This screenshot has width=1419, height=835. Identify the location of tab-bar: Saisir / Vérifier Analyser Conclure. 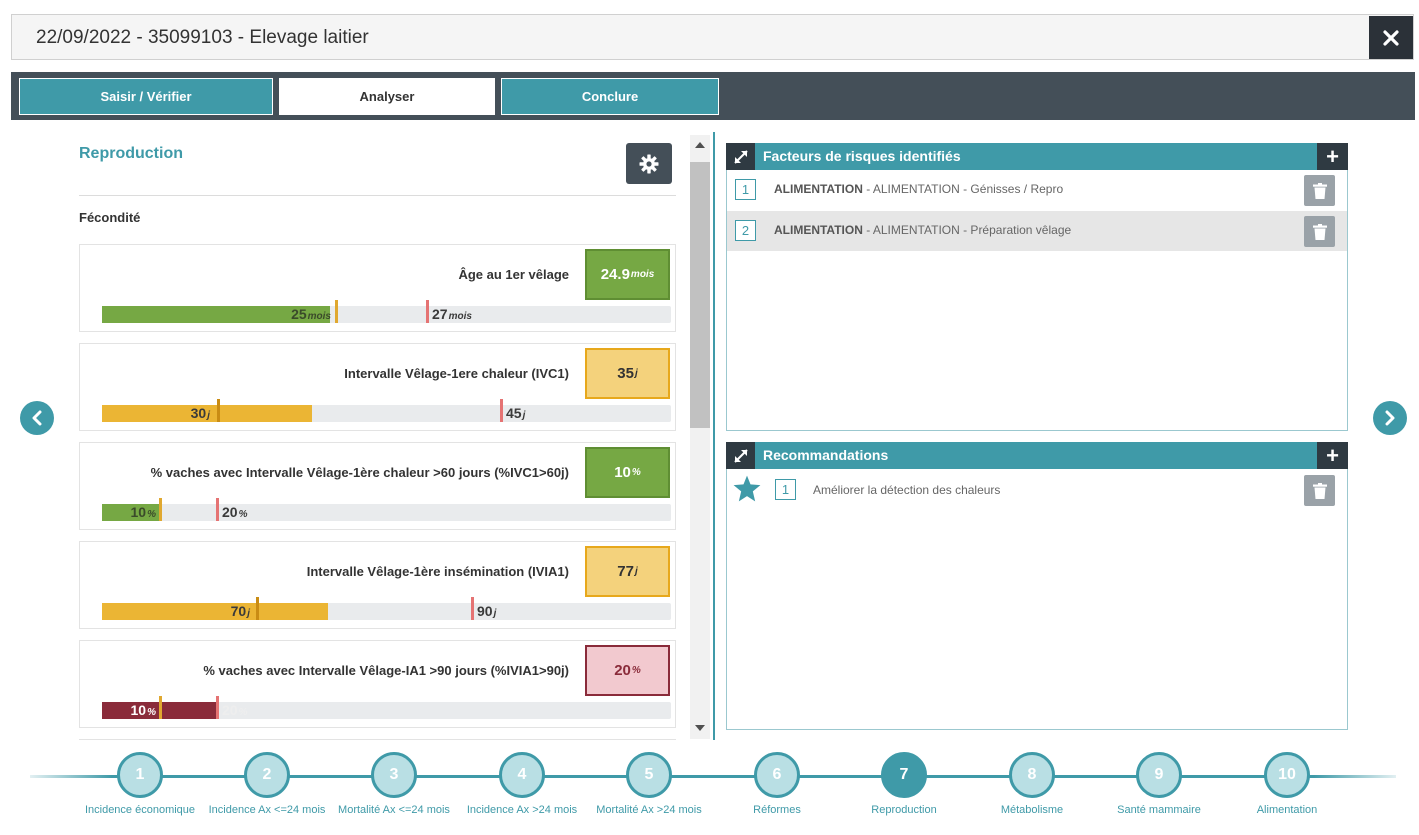
(713, 96).